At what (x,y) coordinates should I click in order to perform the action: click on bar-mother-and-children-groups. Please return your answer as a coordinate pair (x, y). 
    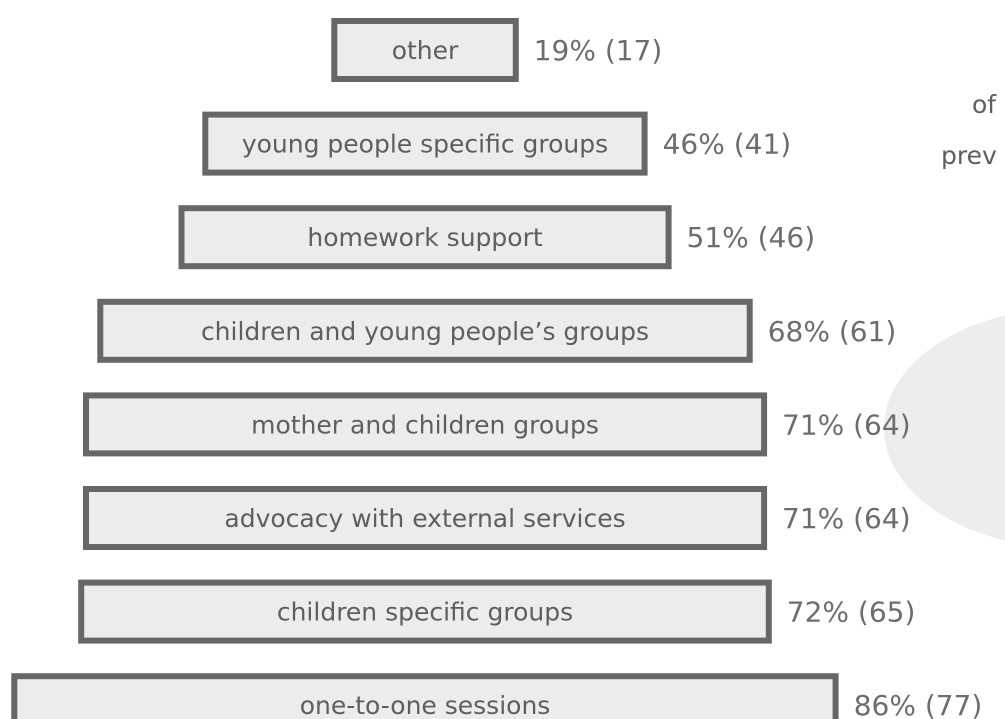
    Looking at the image, I should click on (425, 424).